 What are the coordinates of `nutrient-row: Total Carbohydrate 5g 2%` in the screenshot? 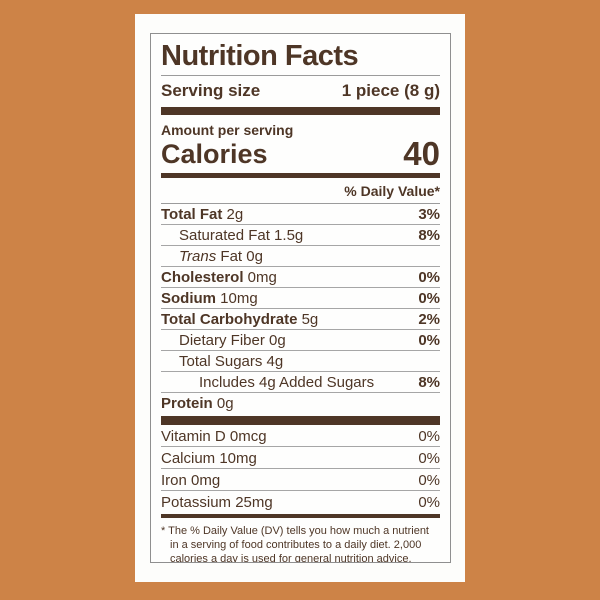 It's located at (300, 319).